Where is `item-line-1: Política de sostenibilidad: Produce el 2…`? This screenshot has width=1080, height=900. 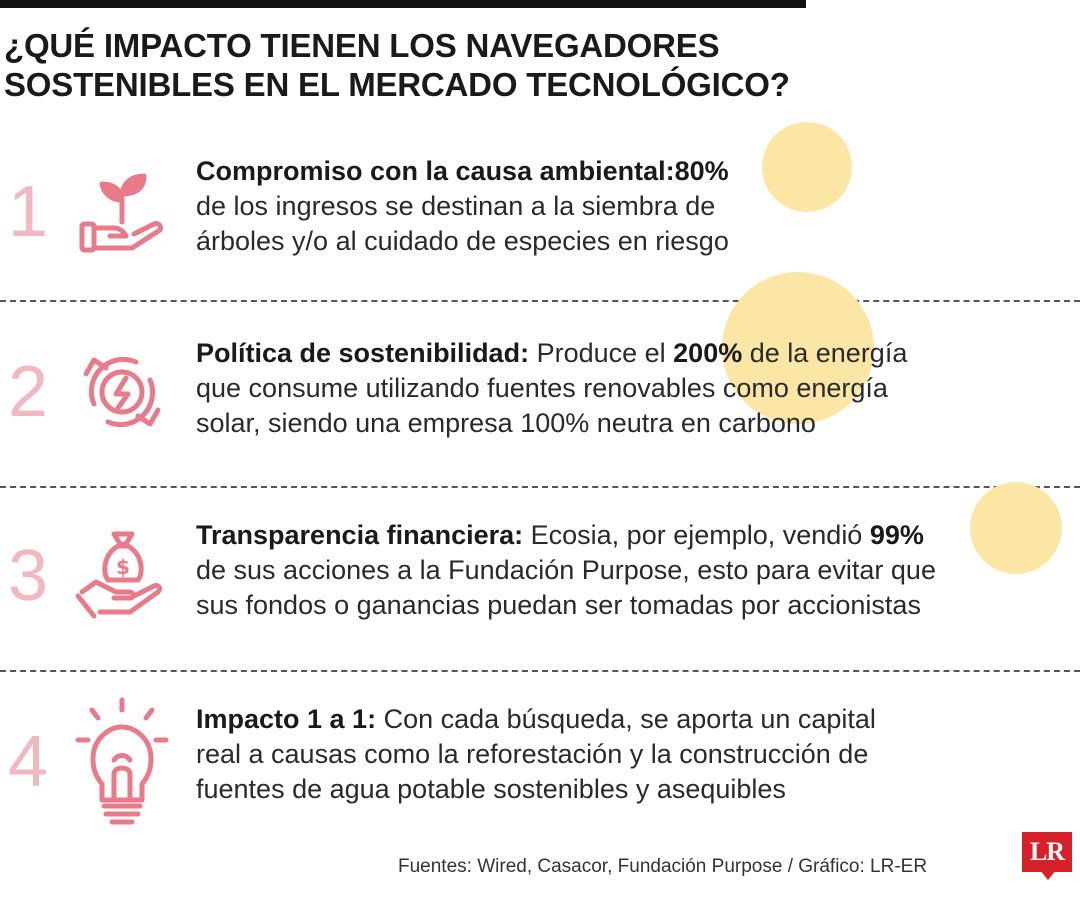 item-line-1: Política de sostenibilidad: Produce el 2… is located at coordinates (636, 353).